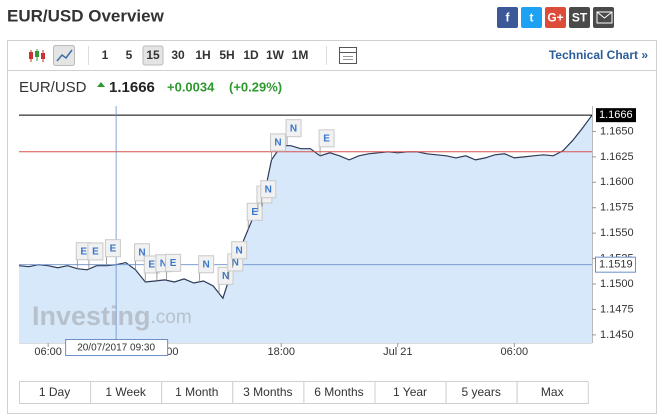 This screenshot has height=418, width=665. I want to click on line-icon, so click(64, 55).